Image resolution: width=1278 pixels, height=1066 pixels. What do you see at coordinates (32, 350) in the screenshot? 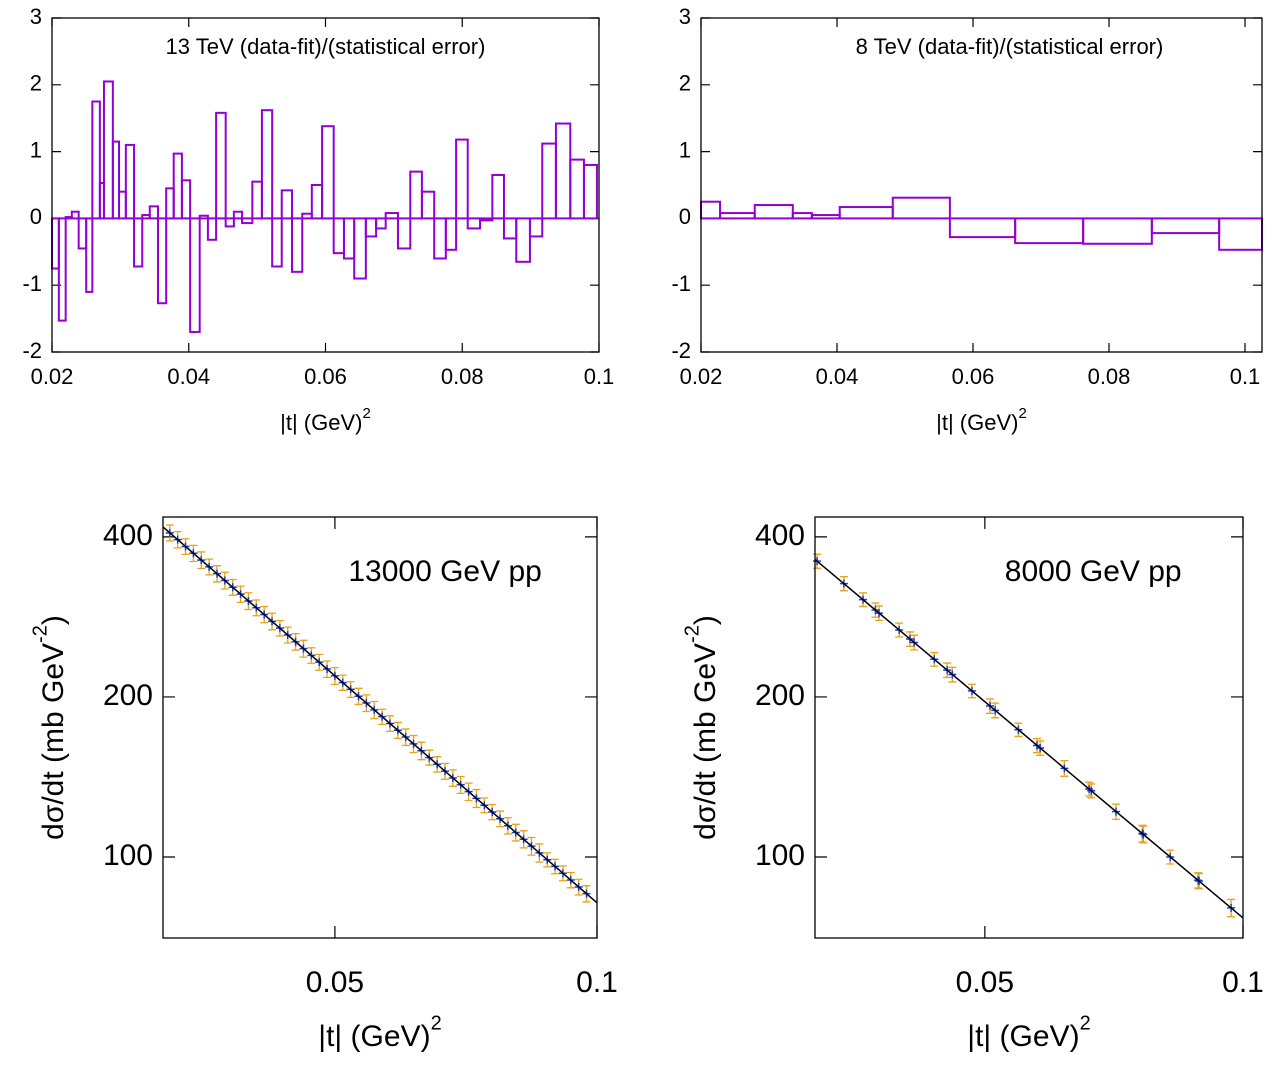
I see `y-tick-label: -2` at bounding box center [32, 350].